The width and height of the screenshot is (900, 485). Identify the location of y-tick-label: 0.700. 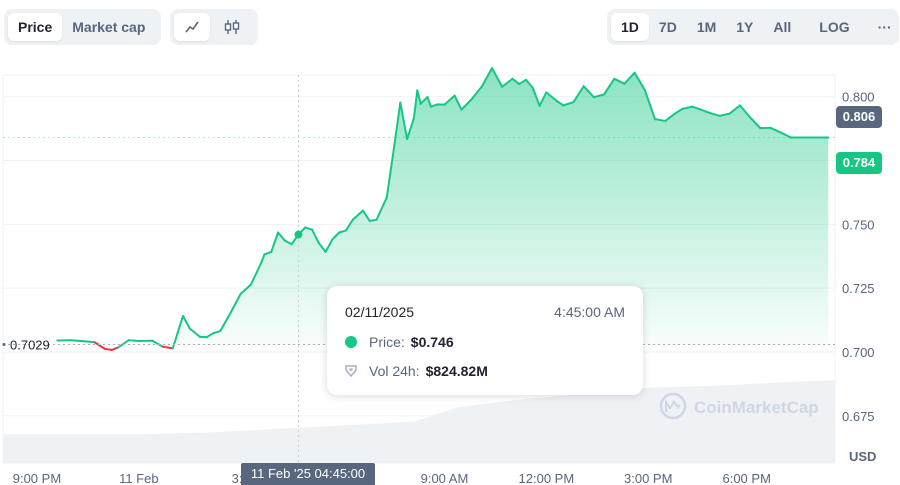
(858, 352).